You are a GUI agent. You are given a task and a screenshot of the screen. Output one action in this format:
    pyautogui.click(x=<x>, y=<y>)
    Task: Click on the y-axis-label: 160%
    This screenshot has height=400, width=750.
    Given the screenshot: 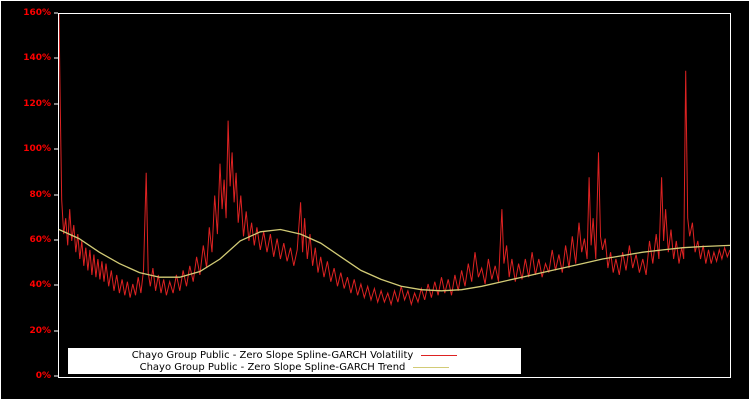 What is the action you would take?
    pyautogui.click(x=37, y=13)
    